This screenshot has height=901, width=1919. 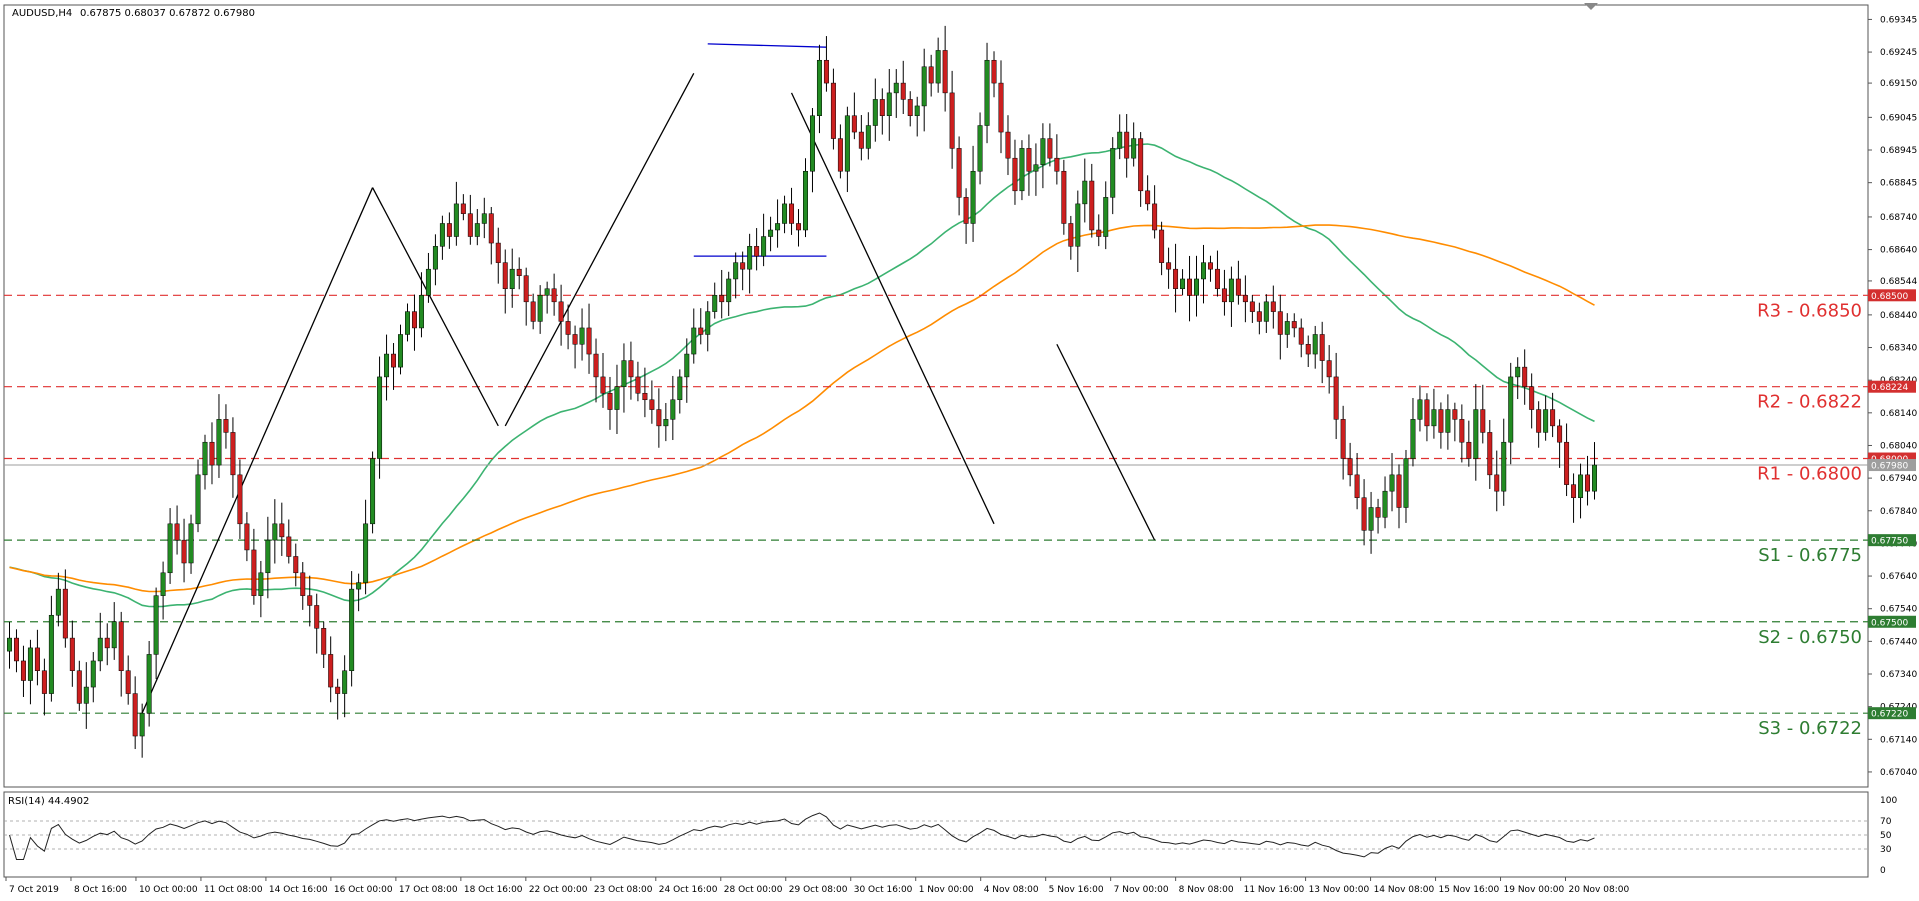 What do you see at coordinates (1141, 890) in the screenshot?
I see `time-tick-label: 7 Nov 00:00` at bounding box center [1141, 890].